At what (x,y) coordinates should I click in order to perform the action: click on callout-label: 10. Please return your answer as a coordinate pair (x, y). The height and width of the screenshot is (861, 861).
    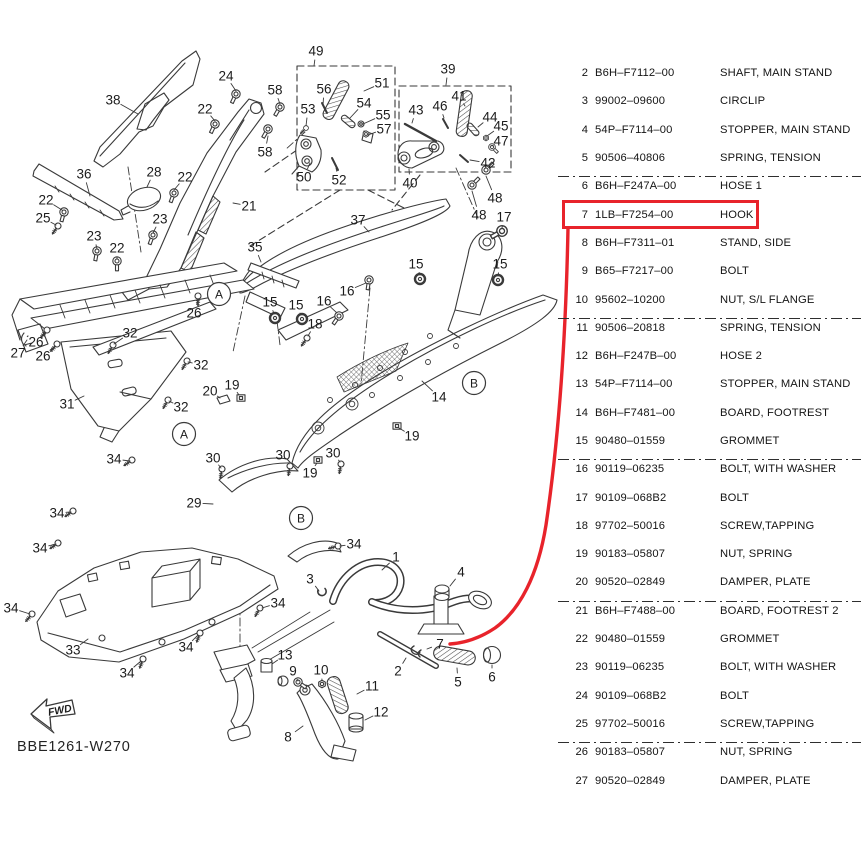
    Looking at the image, I should click on (320, 670).